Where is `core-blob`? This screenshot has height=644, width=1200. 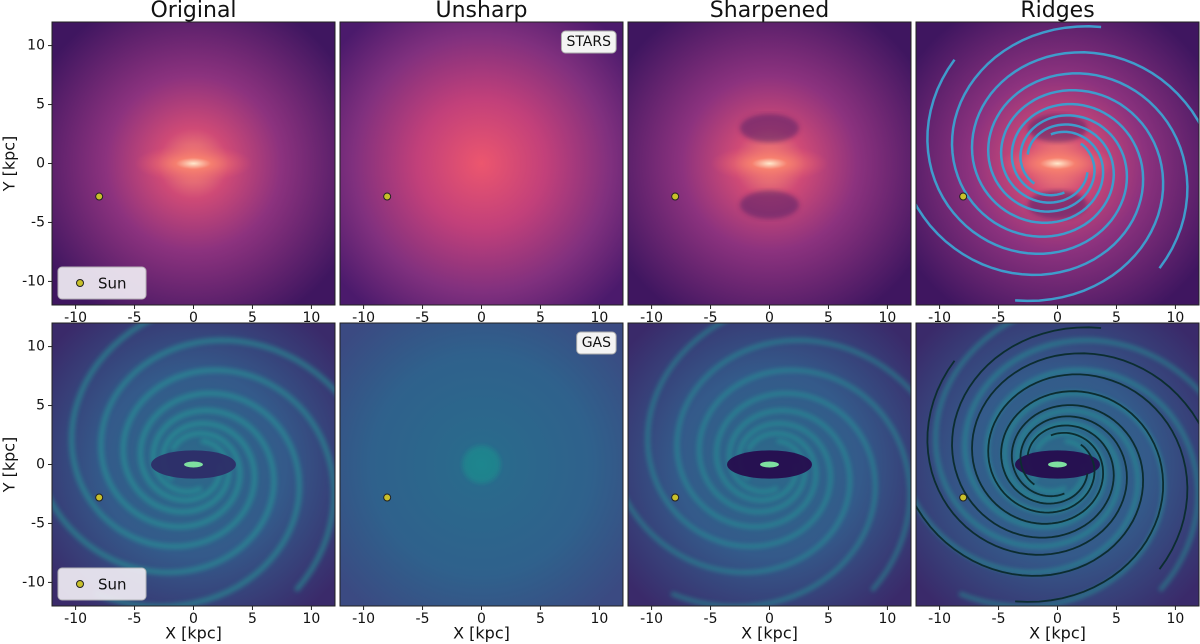
core-blob is located at coordinates (481, 464).